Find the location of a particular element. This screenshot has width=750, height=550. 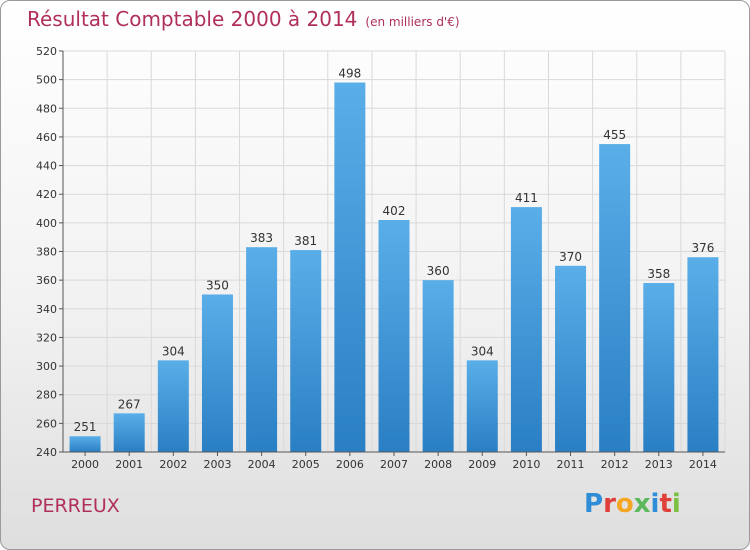

bar-2008 is located at coordinates (438, 366).